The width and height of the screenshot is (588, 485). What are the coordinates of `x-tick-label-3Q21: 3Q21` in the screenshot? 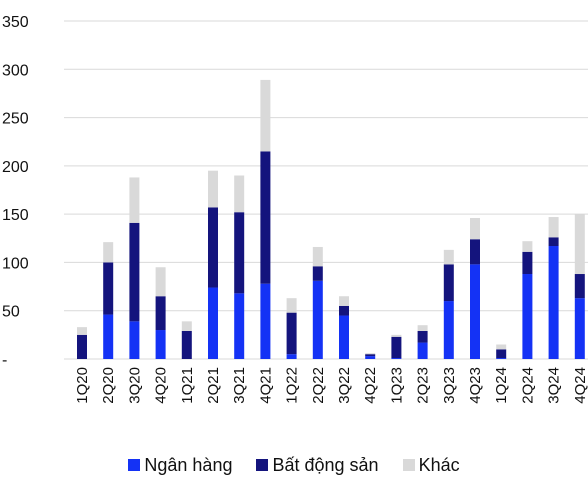 It's located at (239, 385).